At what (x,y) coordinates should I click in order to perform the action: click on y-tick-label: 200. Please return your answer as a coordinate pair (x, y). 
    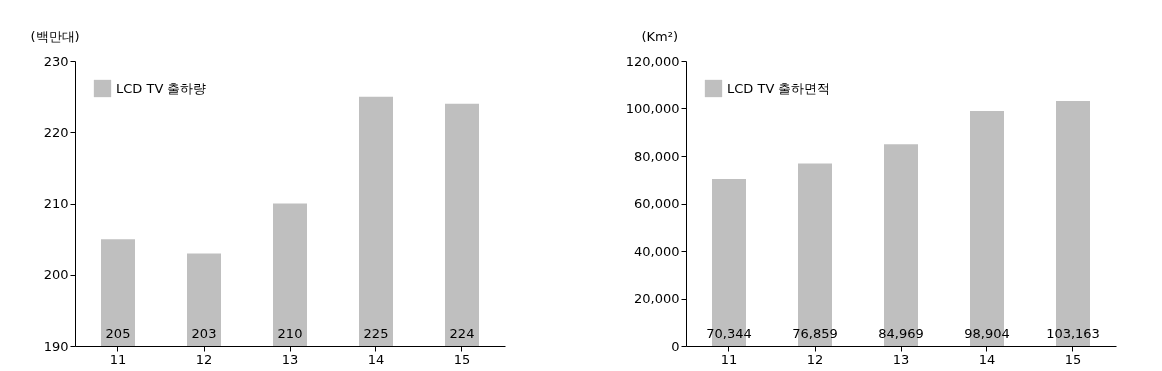
    Looking at the image, I should click on (56, 275).